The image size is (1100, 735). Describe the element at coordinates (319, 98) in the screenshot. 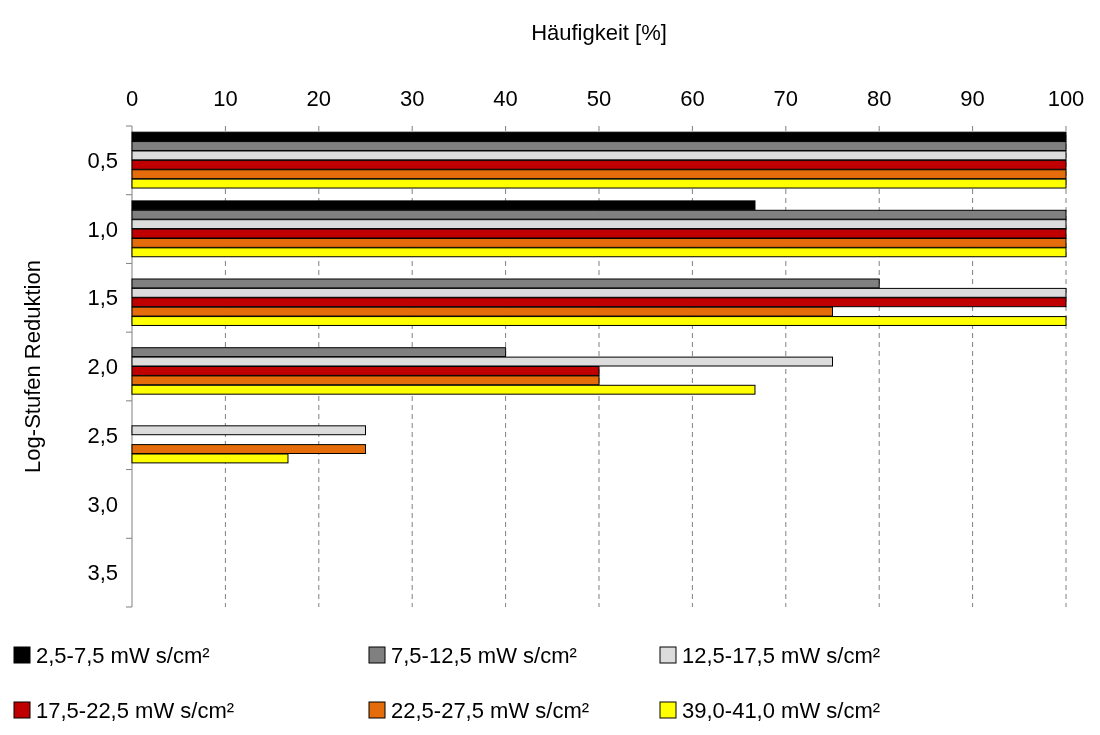

I see `x-tick-label: 20` at that location.